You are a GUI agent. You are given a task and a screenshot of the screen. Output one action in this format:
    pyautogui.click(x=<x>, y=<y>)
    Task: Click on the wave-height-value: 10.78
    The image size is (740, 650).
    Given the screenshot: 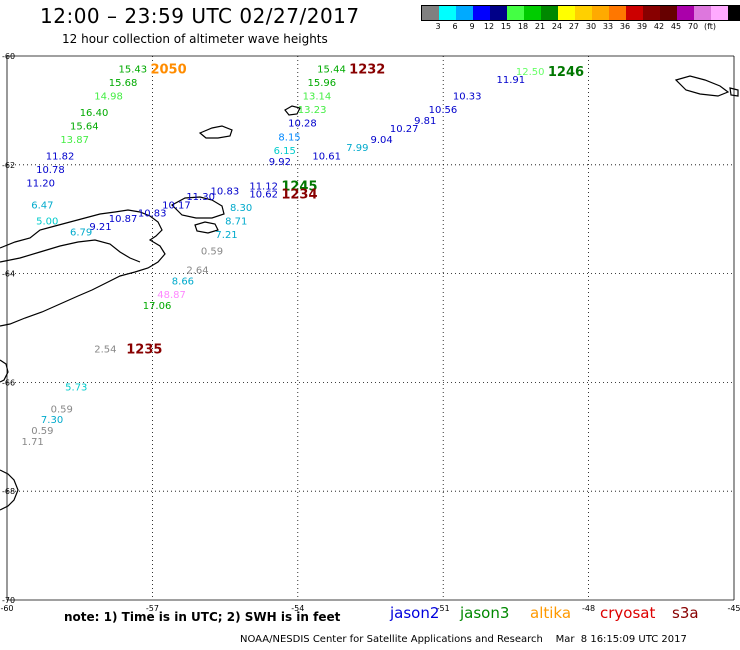 What is the action you would take?
    pyautogui.click(x=50, y=170)
    